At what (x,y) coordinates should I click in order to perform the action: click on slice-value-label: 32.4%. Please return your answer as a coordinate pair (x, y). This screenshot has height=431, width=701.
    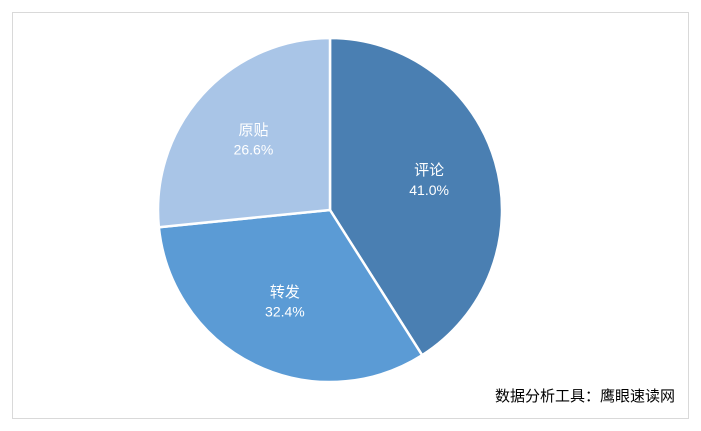
    Looking at the image, I should click on (285, 312).